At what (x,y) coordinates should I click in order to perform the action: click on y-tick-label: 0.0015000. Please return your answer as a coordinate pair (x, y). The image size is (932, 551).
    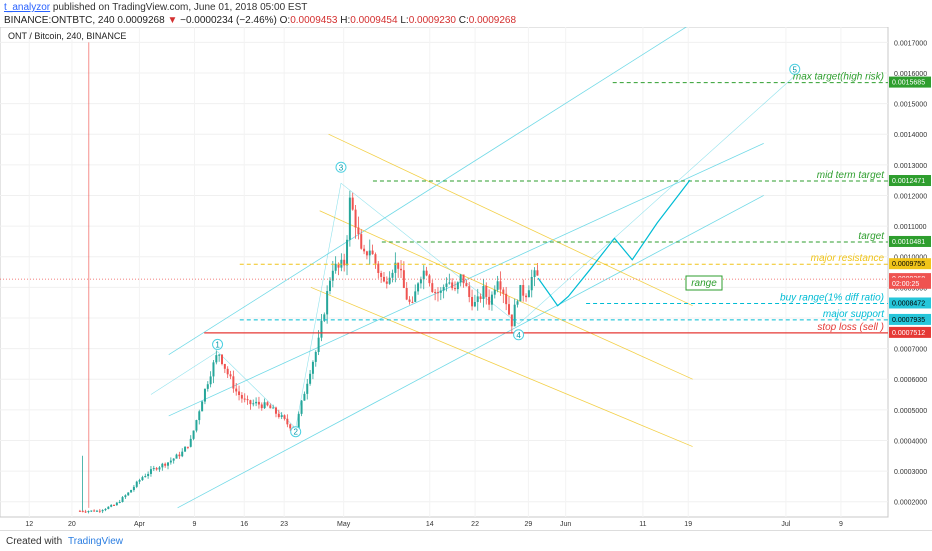
    Looking at the image, I should click on (910, 105).